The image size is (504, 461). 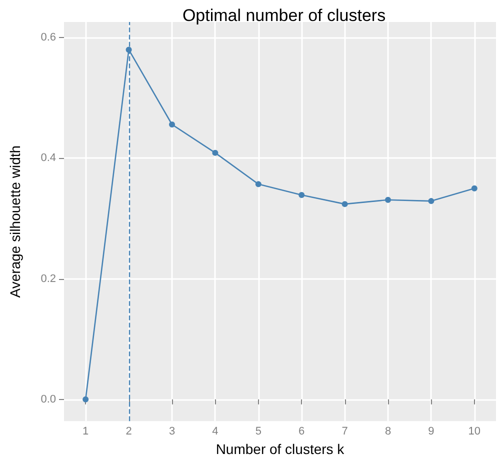 What do you see at coordinates (48, 278) in the screenshot?
I see `y-tick-label: 0.2` at bounding box center [48, 278].